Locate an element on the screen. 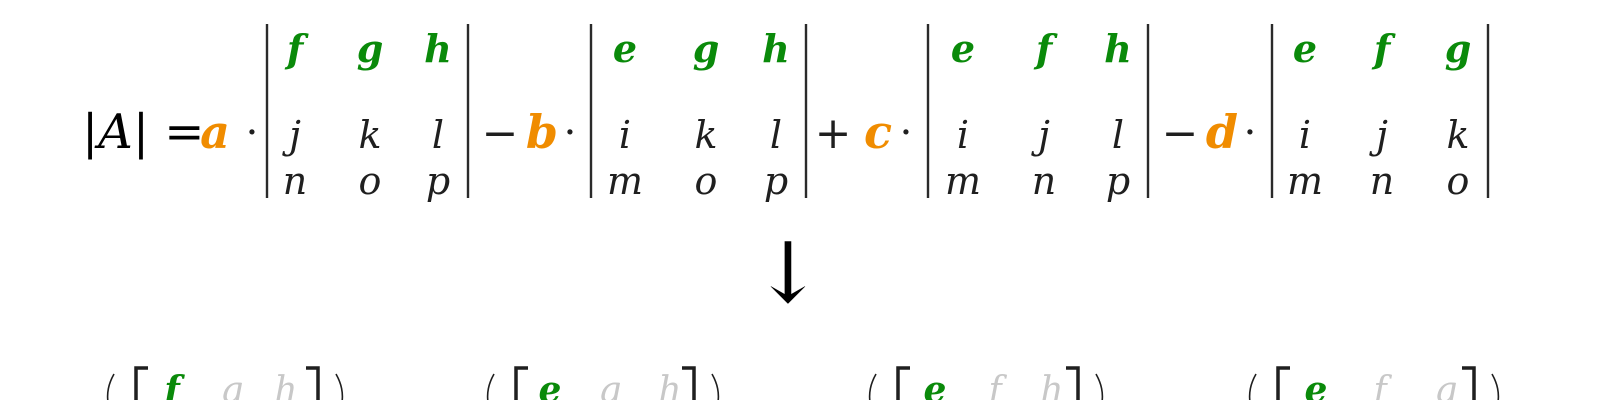 This screenshot has height=400, width=1600. operator-sign: + is located at coordinates (833, 133).